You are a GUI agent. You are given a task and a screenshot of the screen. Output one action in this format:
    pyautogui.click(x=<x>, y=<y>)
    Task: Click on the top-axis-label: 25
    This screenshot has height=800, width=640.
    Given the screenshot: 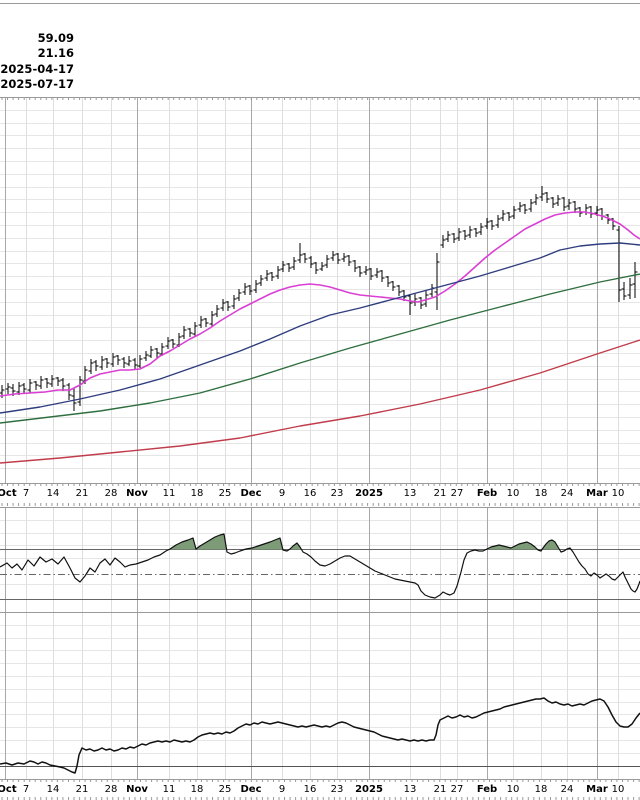 What is the action you would take?
    pyautogui.click(x=225, y=493)
    